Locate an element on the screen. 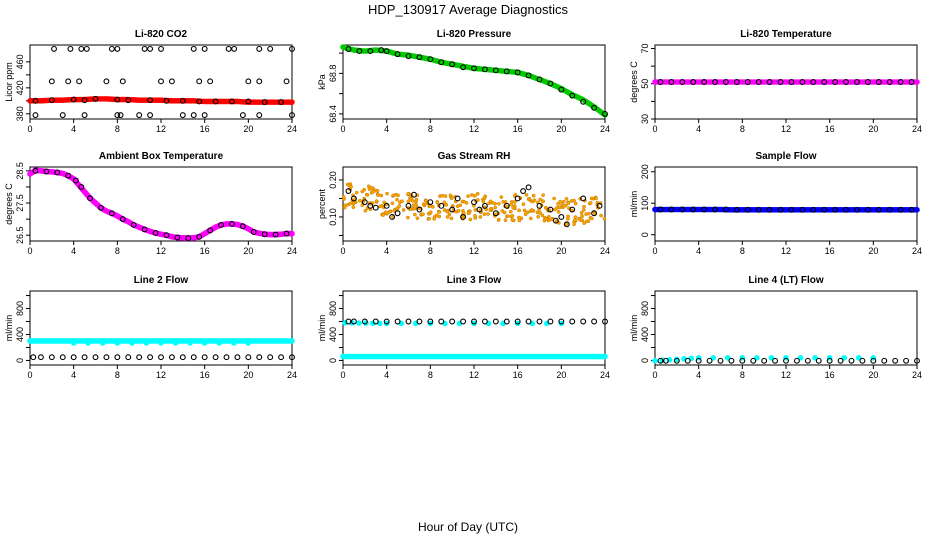 Image resolution: width=936 pixels, height=540 pixels. plot-frame is located at coordinates (786, 328).